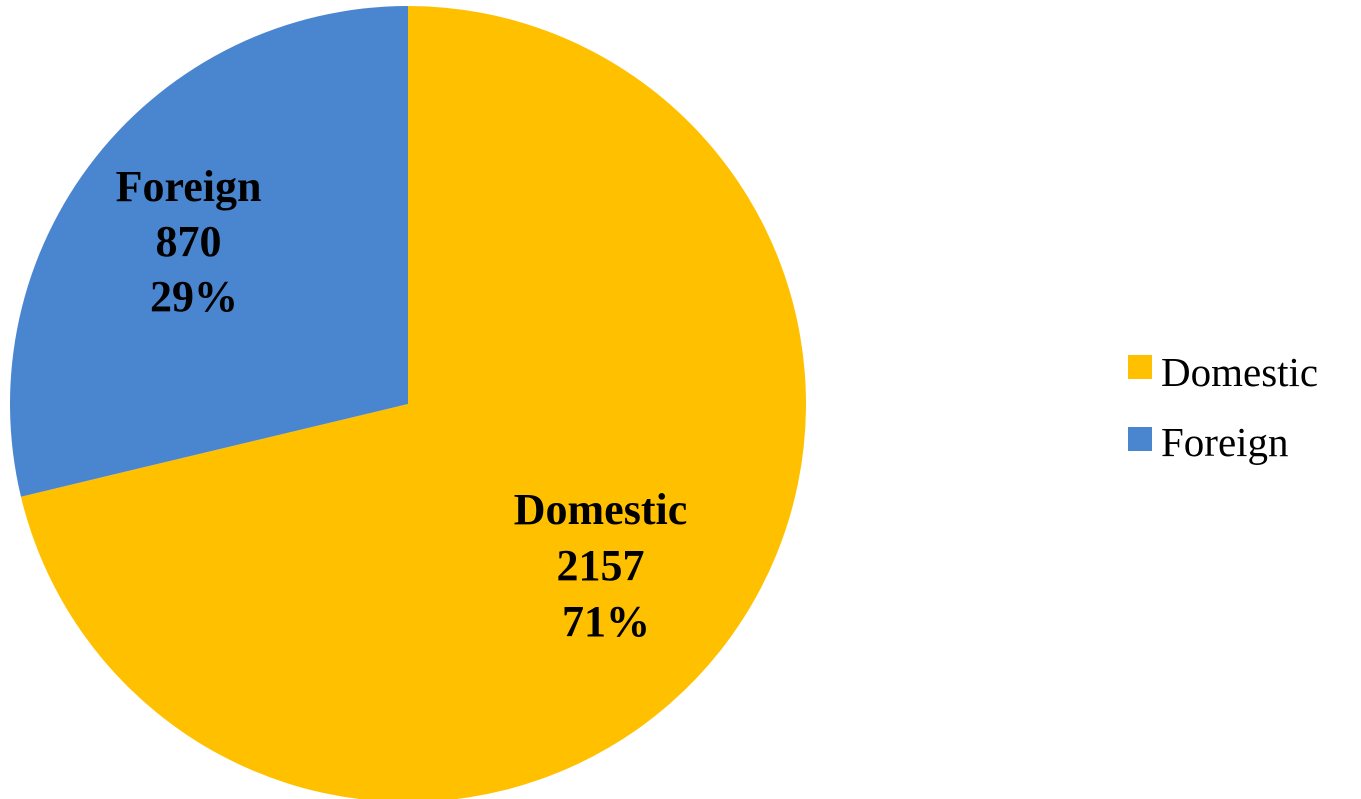 This screenshot has height=799, width=1361. I want to click on legend-swatch-foreign, so click(1140, 439).